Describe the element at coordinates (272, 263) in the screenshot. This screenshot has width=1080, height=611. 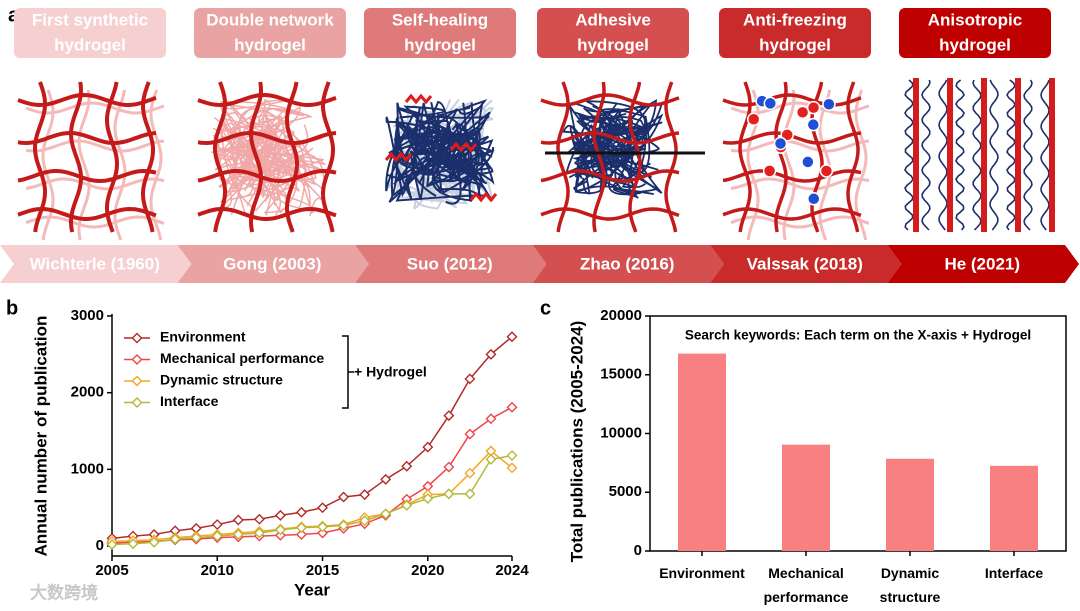
I see `milestone-author: Gong (2003)` at that location.